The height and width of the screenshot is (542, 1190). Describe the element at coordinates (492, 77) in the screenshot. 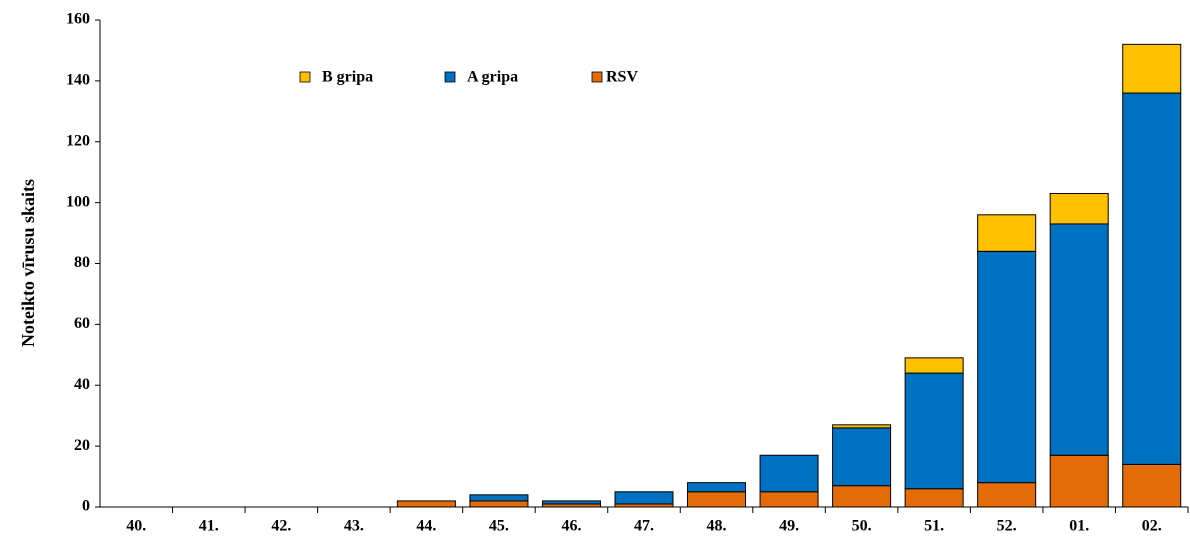

I see `legend-label: A gripa` at that location.